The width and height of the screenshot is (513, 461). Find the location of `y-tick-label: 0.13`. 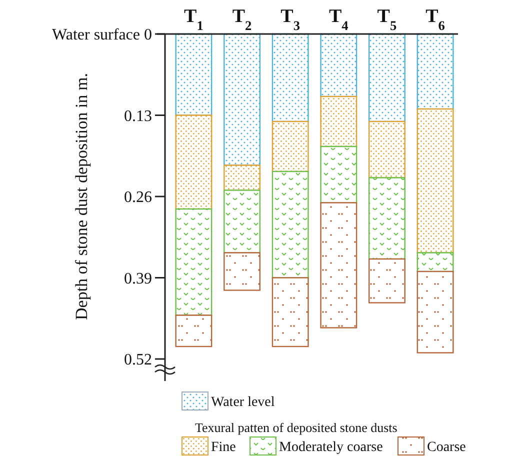

y-tick-label: 0.13 is located at coordinates (138, 116).